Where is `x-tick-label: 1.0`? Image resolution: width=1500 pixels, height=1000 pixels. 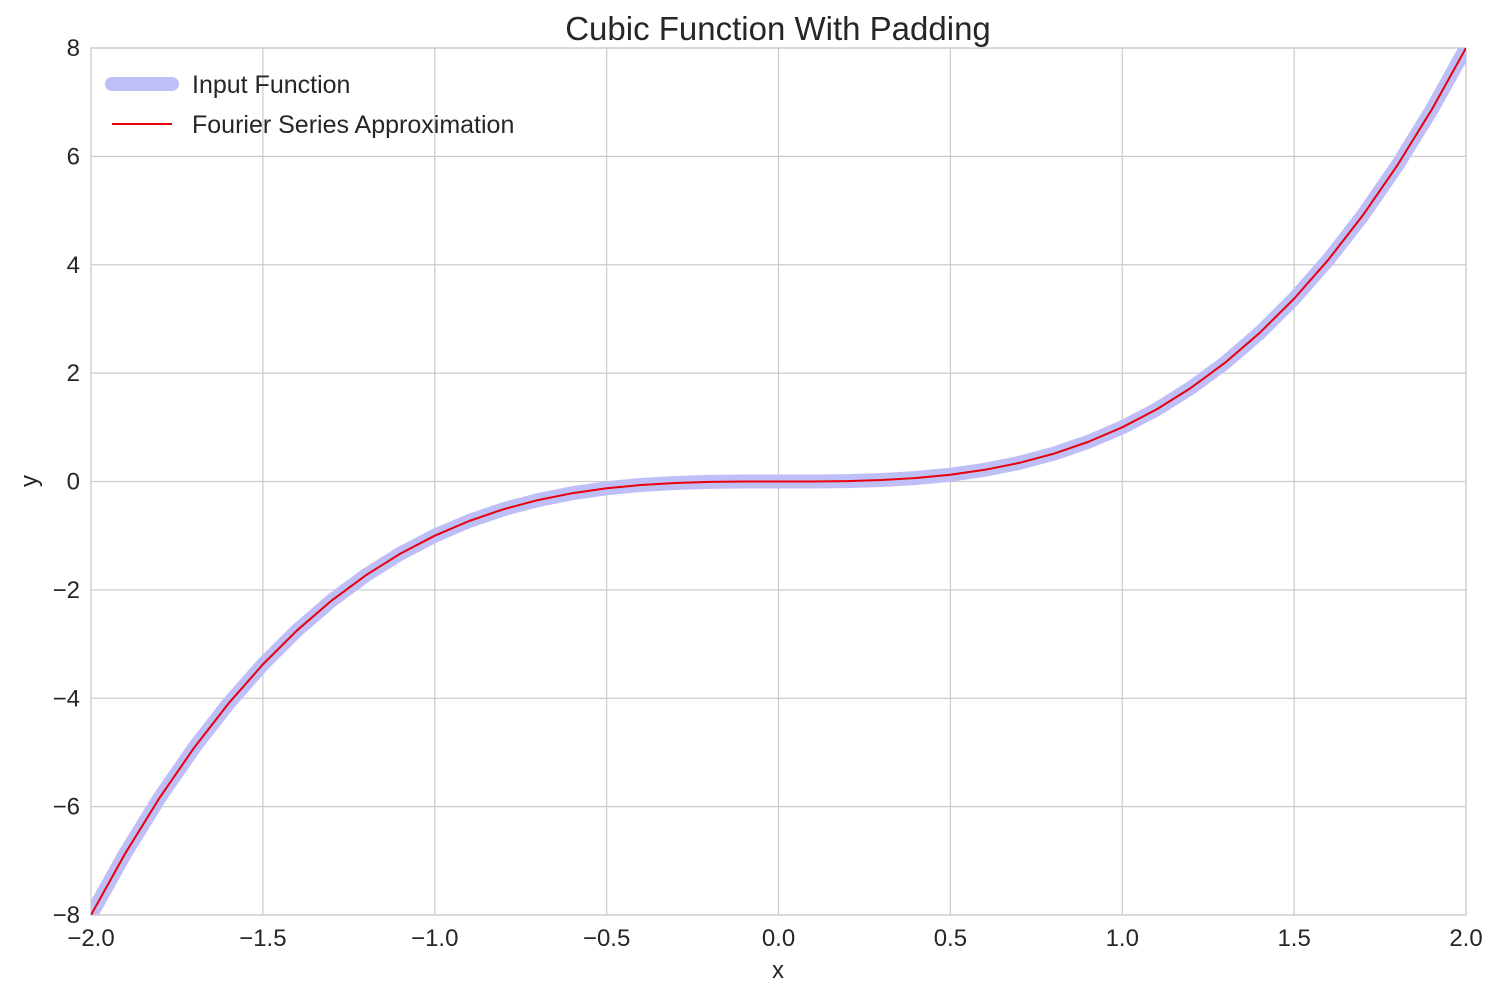 x-tick-label: 1.0 is located at coordinates (1122, 938).